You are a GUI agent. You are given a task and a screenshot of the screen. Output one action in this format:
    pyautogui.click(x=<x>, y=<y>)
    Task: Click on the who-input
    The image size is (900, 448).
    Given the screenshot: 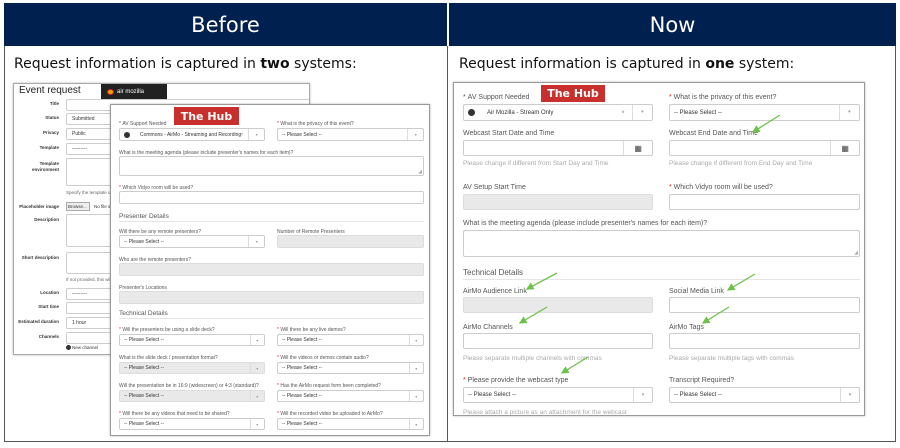 What is the action you would take?
    pyautogui.click(x=271, y=269)
    